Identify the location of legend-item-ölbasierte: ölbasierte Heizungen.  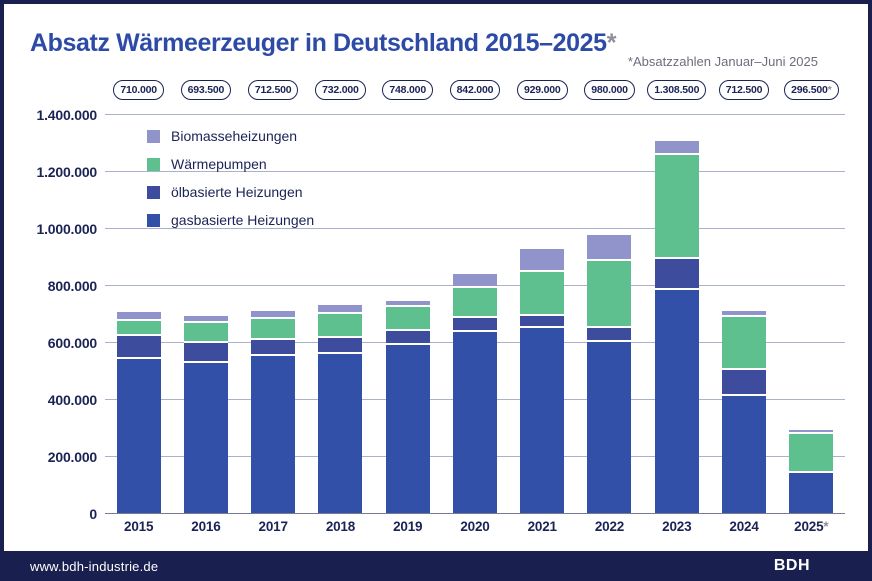
(230, 192).